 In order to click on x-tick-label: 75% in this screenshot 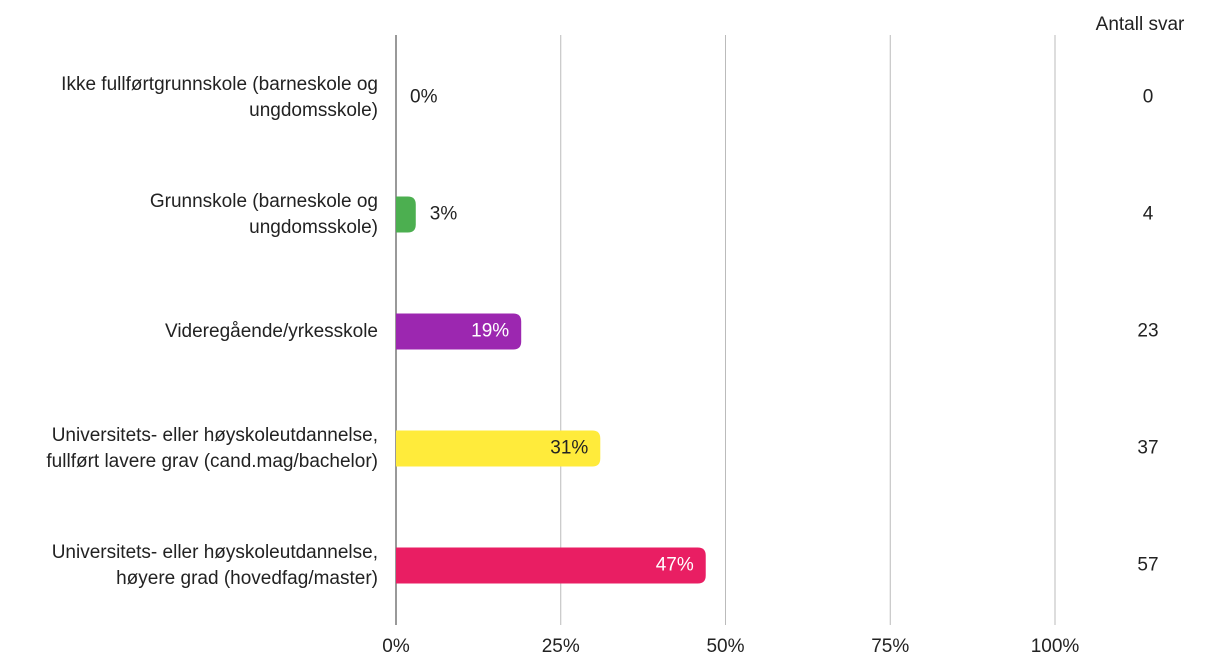, I will do `click(890, 646)`.